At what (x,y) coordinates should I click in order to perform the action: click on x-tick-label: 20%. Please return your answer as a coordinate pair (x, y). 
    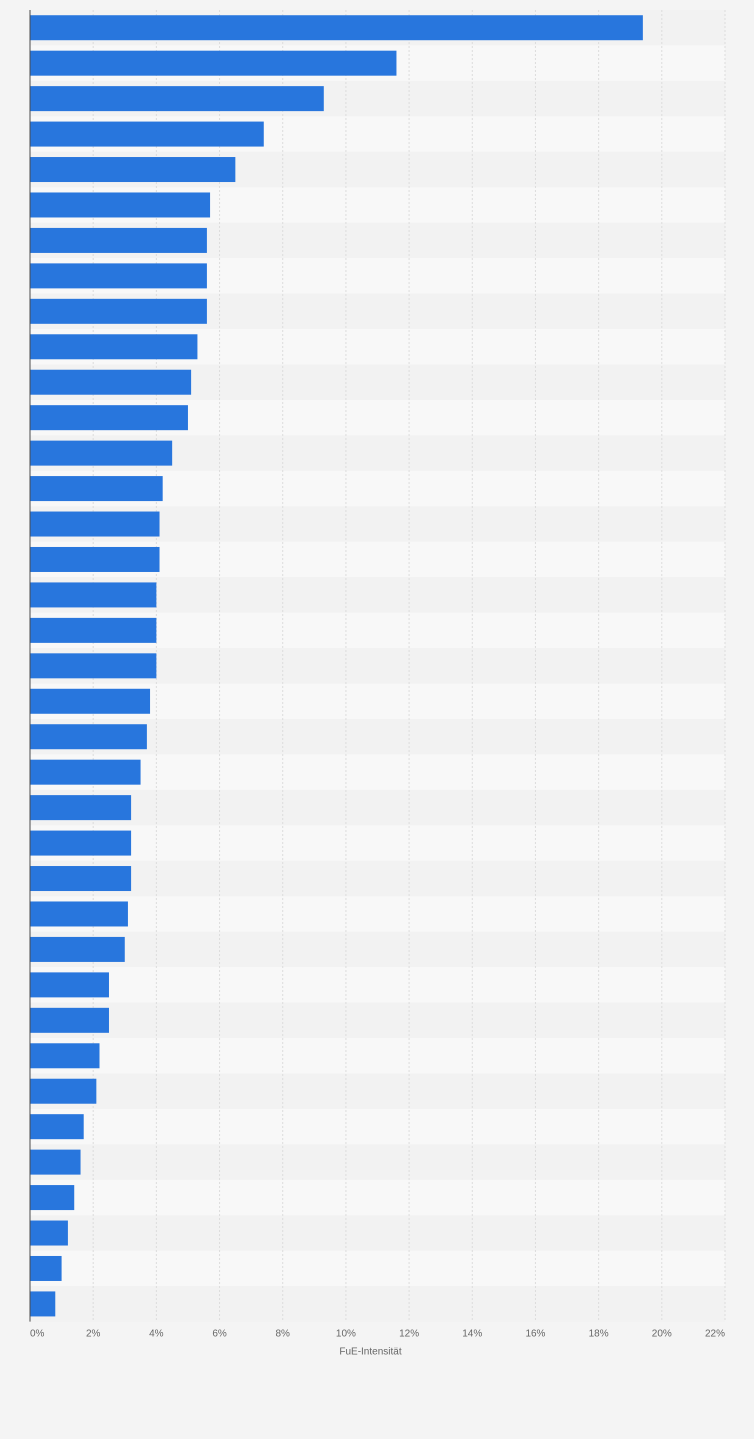
    Looking at the image, I should click on (662, 1334).